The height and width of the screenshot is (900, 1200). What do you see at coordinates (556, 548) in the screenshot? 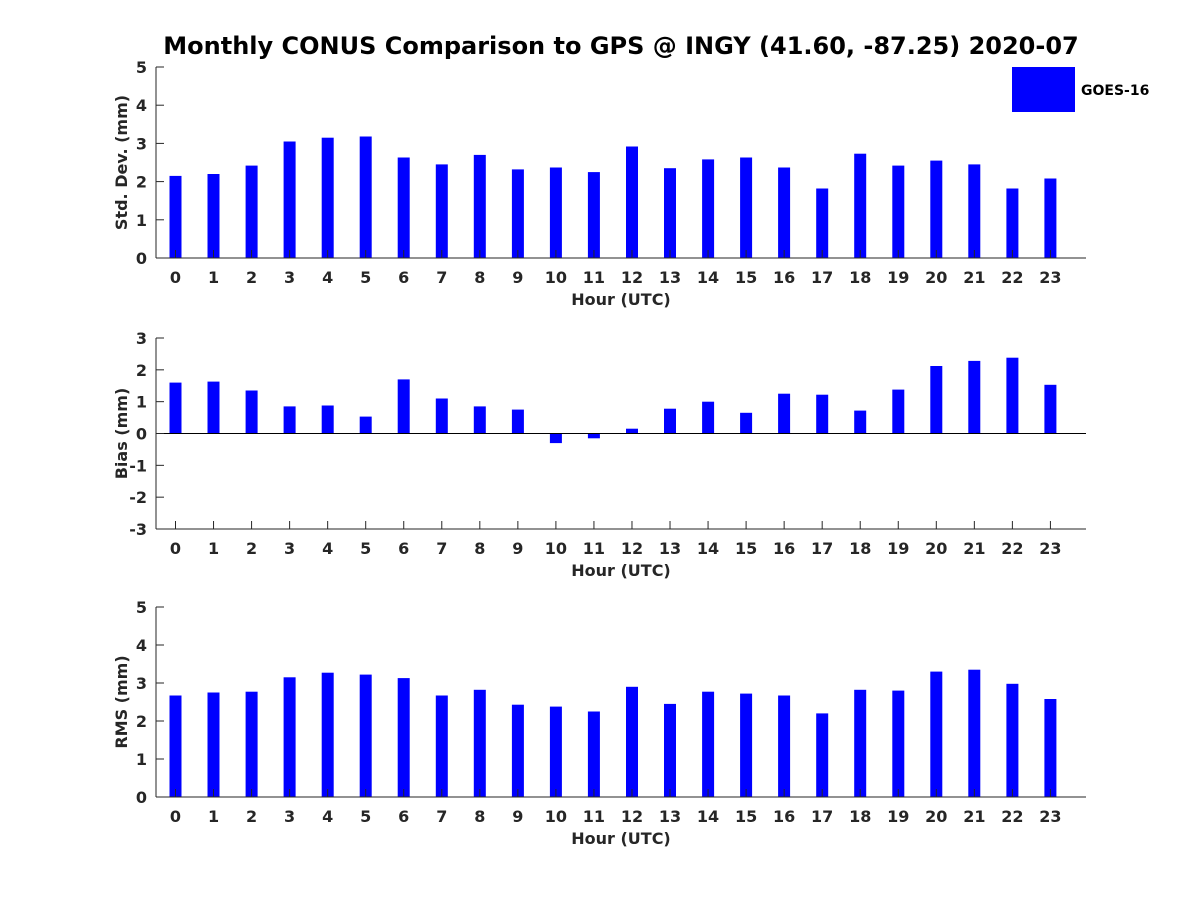
I see `bias-x-tick-label: 10` at bounding box center [556, 548].